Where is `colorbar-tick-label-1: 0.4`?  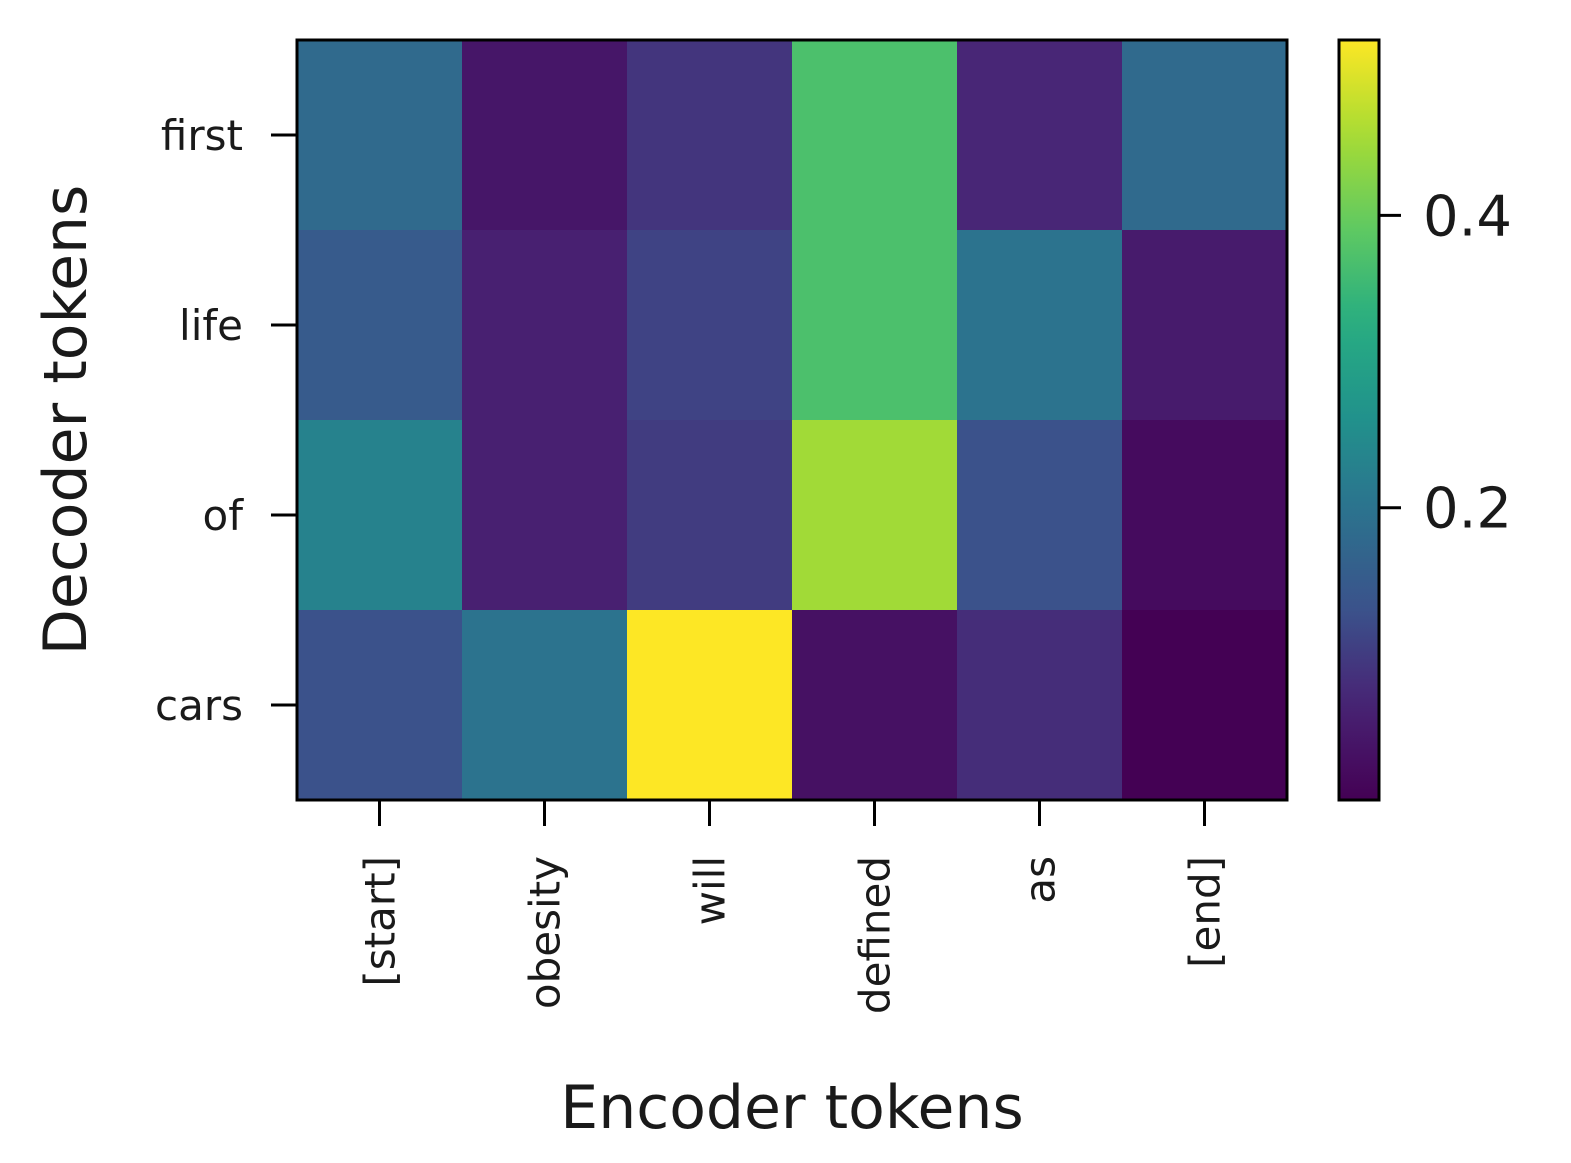
colorbar-tick-label-1: 0.4 is located at coordinates (1467, 216).